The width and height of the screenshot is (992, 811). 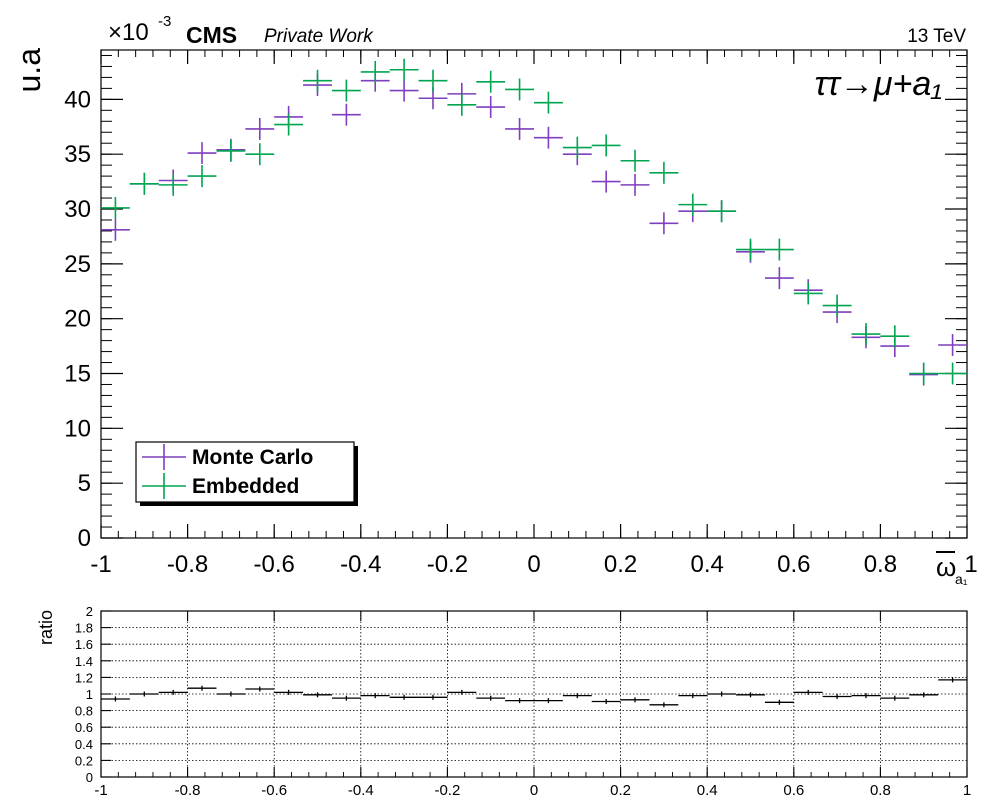 I want to click on main-x-tick-label: 1, so click(x=970, y=564).